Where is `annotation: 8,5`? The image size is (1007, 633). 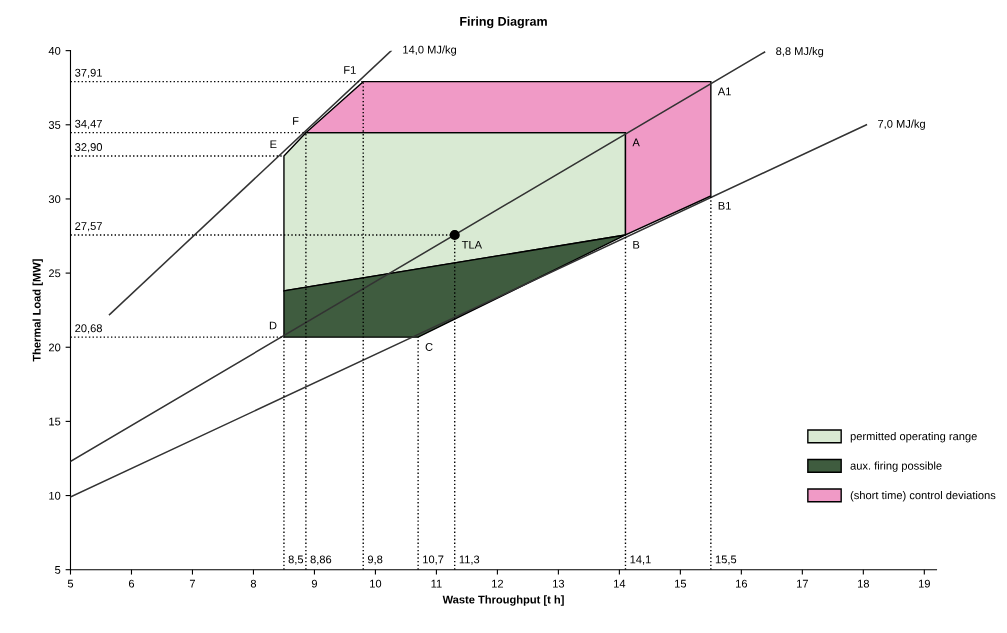 annotation: 8,5 is located at coordinates (296, 560).